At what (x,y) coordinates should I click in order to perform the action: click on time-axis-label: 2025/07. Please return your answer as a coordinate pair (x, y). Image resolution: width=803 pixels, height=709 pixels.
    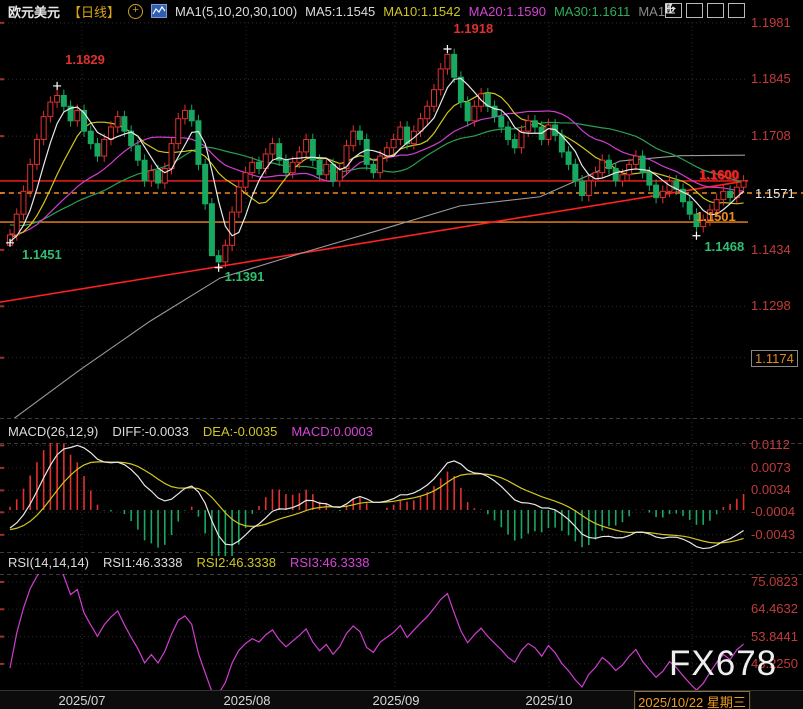
    Looking at the image, I should click on (82, 700).